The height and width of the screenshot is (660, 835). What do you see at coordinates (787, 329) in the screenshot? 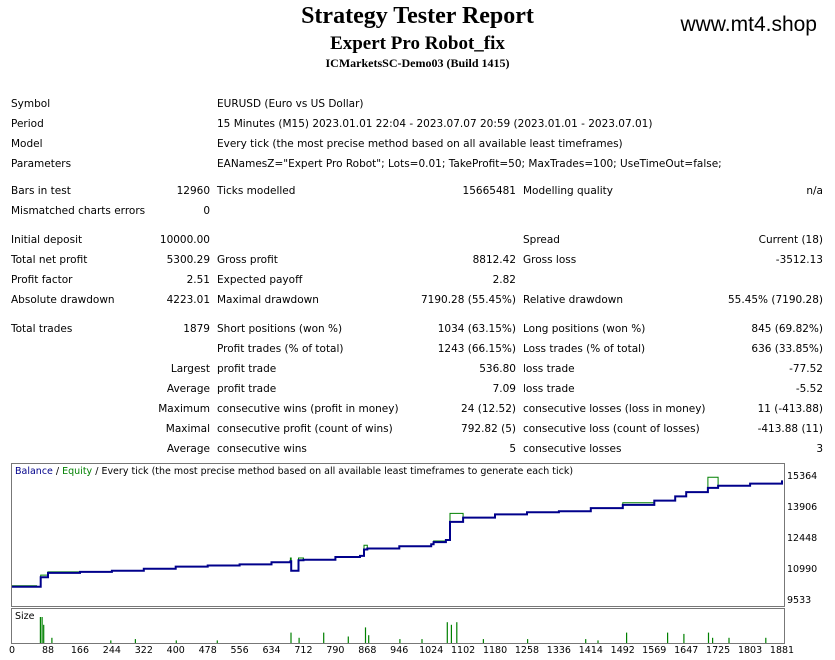
I see `long-positions-value: 845 (69.82%)` at bounding box center [787, 329].